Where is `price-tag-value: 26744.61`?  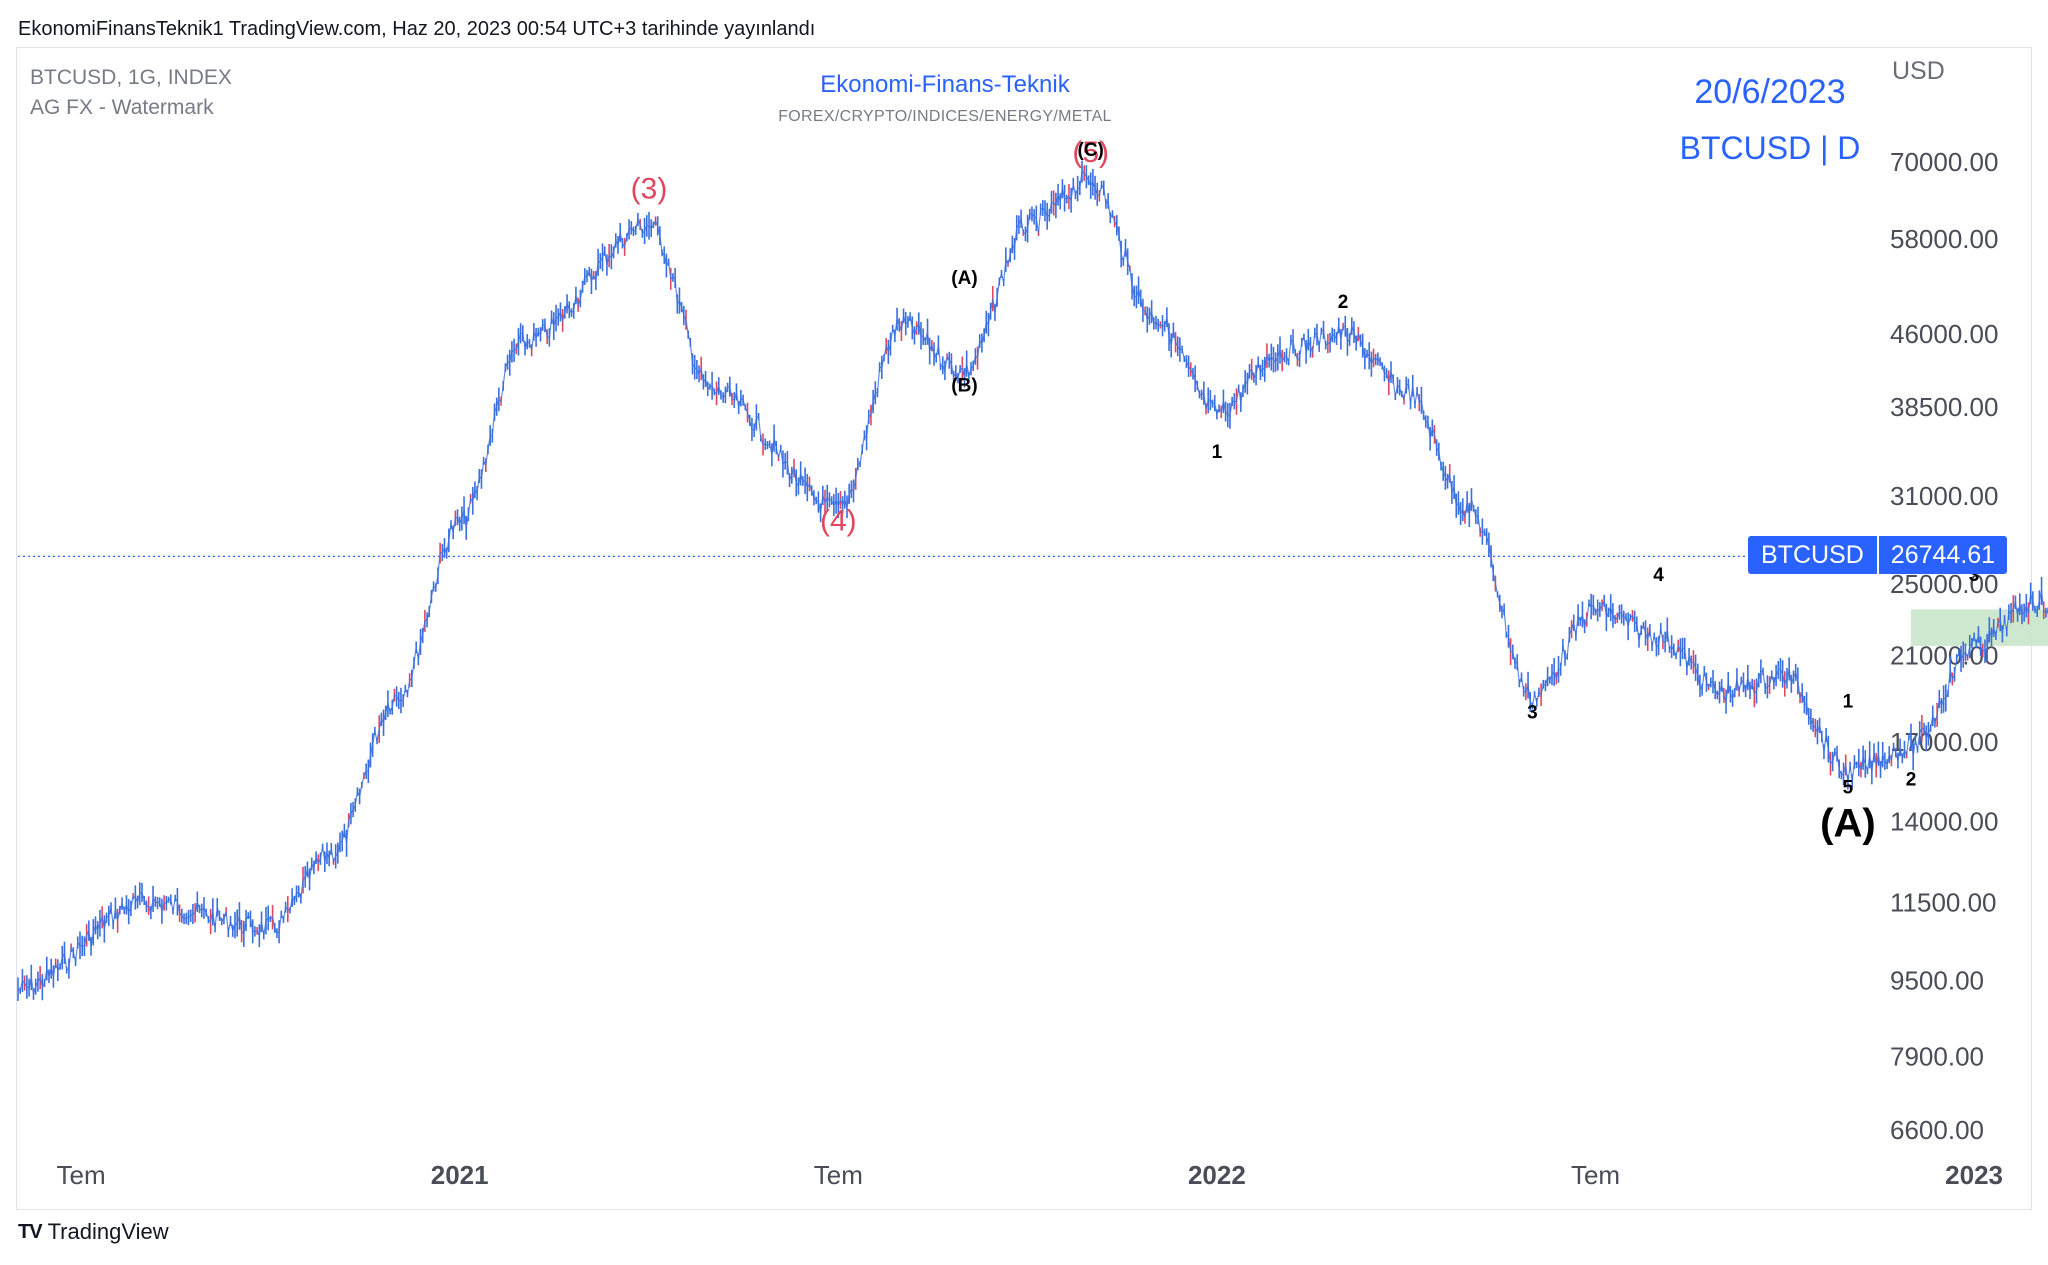 price-tag-value: 26744.61 is located at coordinates (1942, 555).